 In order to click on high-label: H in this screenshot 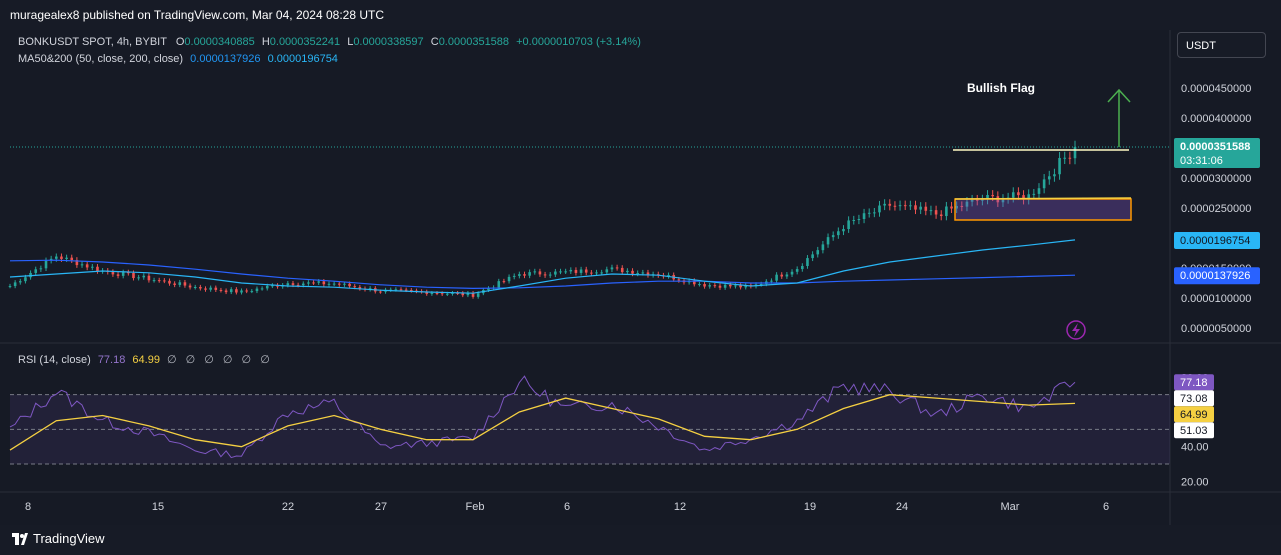, I will do `click(265, 42)`.